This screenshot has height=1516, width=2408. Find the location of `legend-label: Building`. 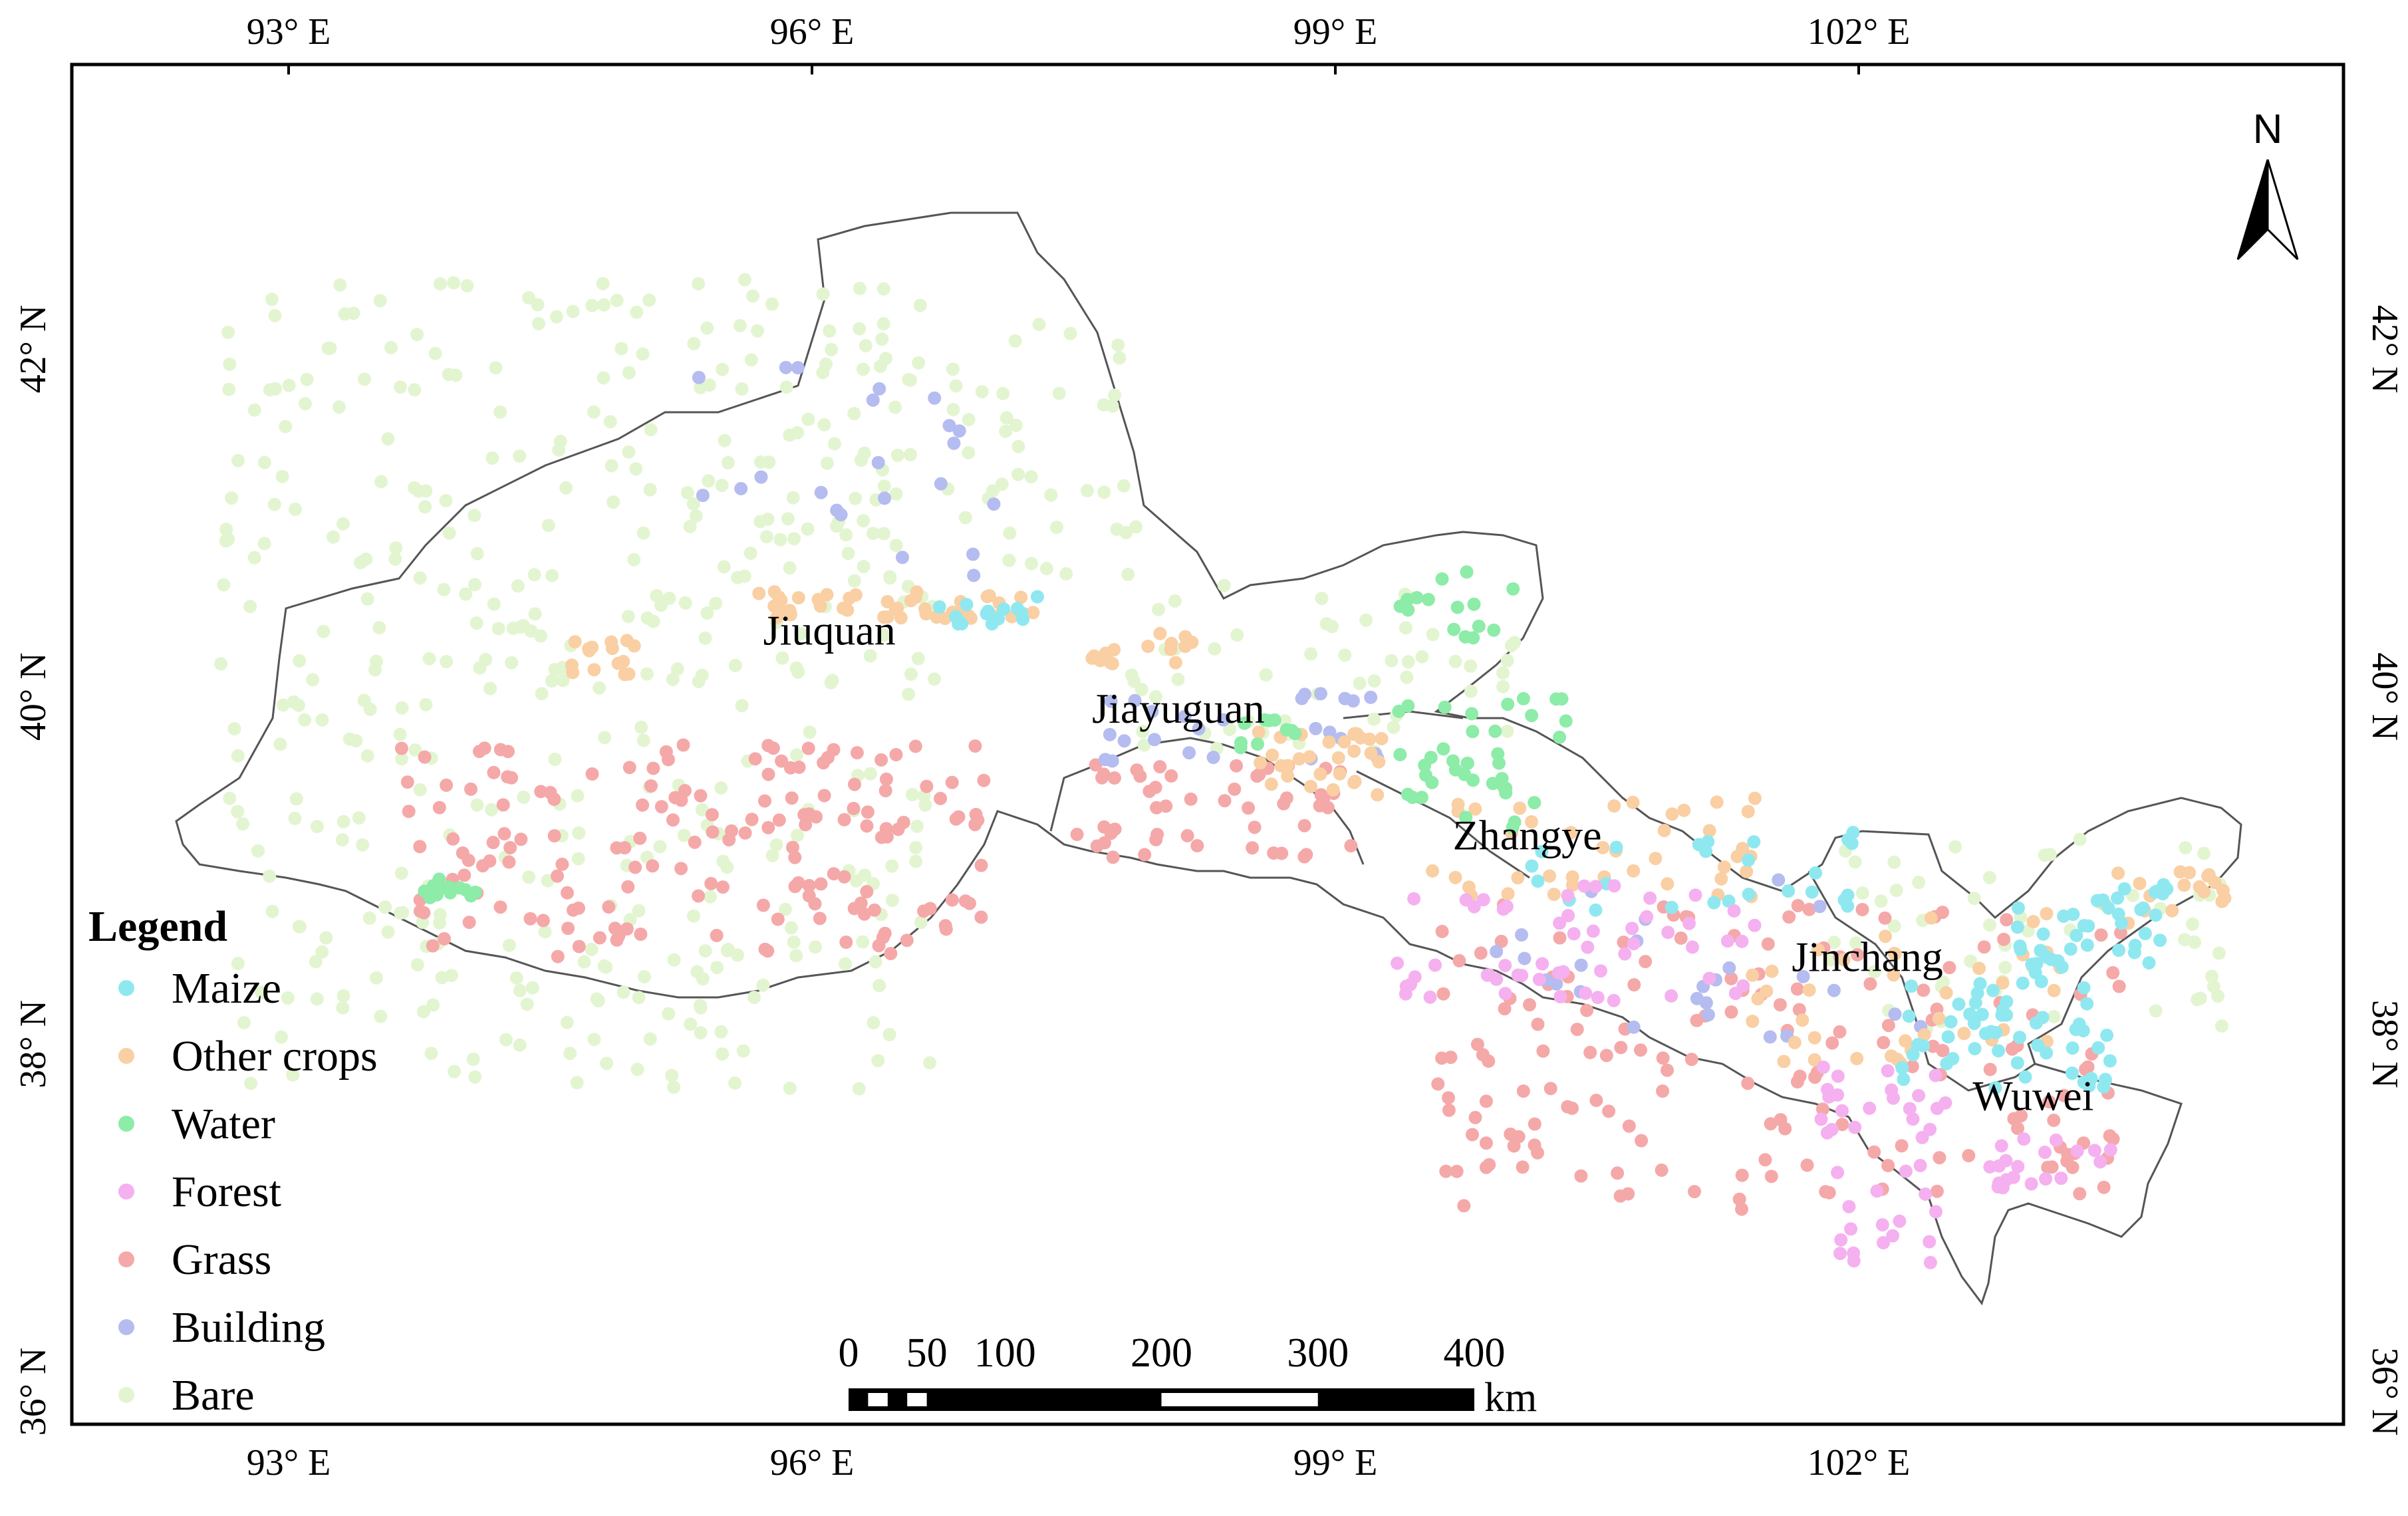

legend-label: Building is located at coordinates (248, 1327).